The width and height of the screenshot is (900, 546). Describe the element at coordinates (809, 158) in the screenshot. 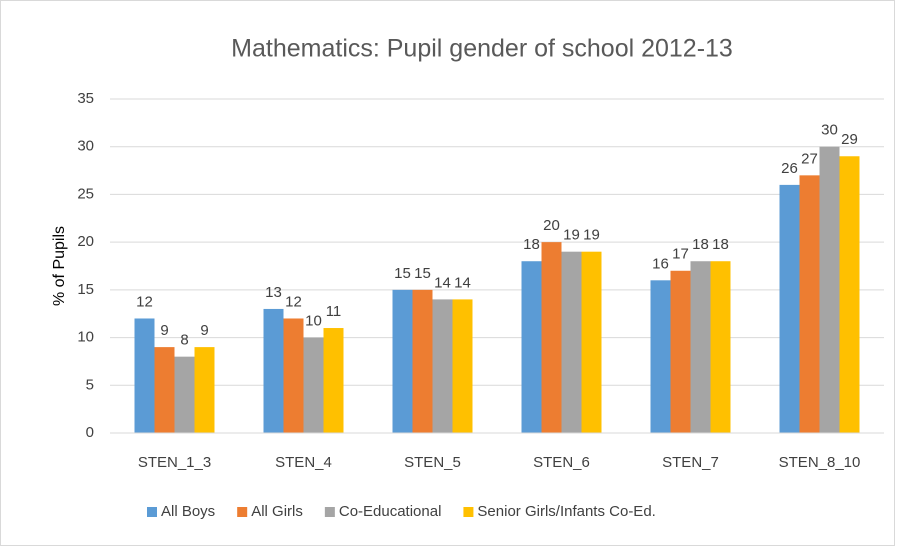

I see `data-label: 27` at that location.